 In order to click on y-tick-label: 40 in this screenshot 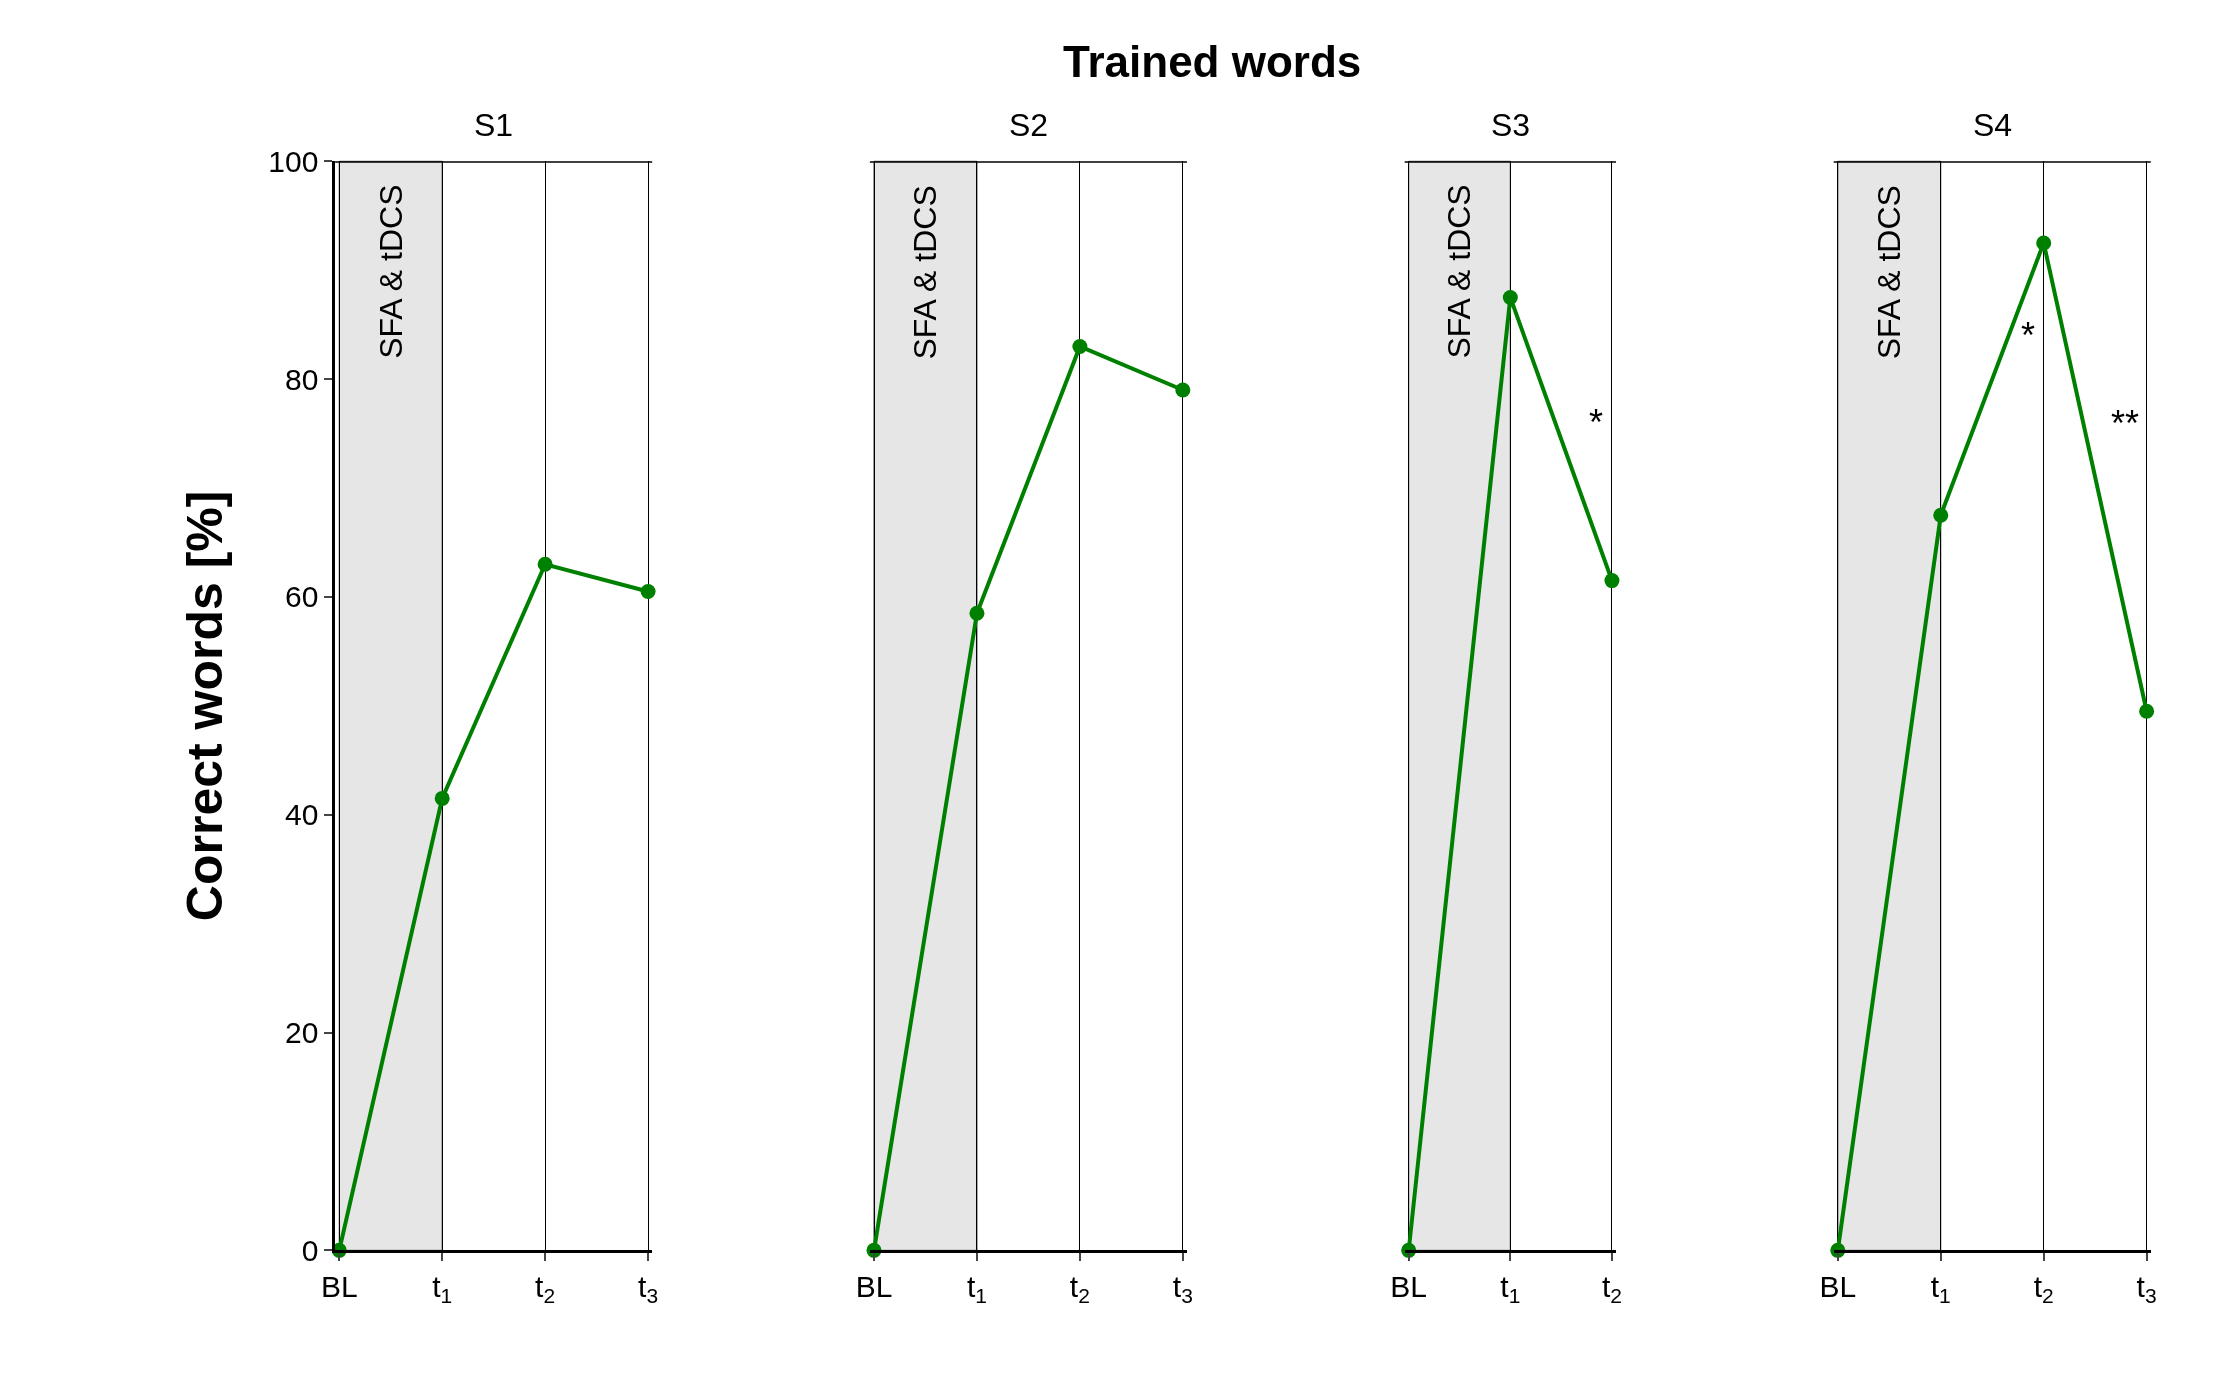, I will do `click(302, 815)`.